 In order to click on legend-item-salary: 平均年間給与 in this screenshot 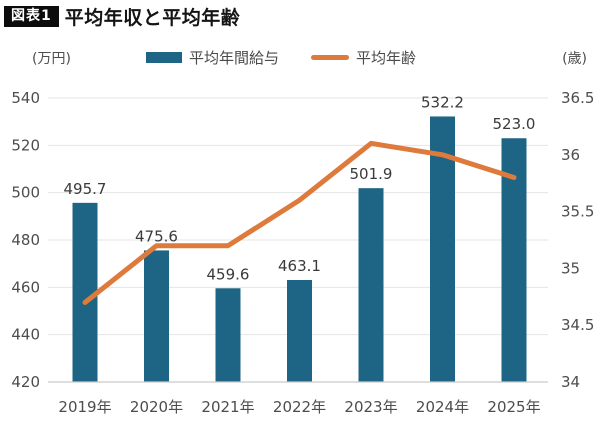, I will do `click(212, 57)`.